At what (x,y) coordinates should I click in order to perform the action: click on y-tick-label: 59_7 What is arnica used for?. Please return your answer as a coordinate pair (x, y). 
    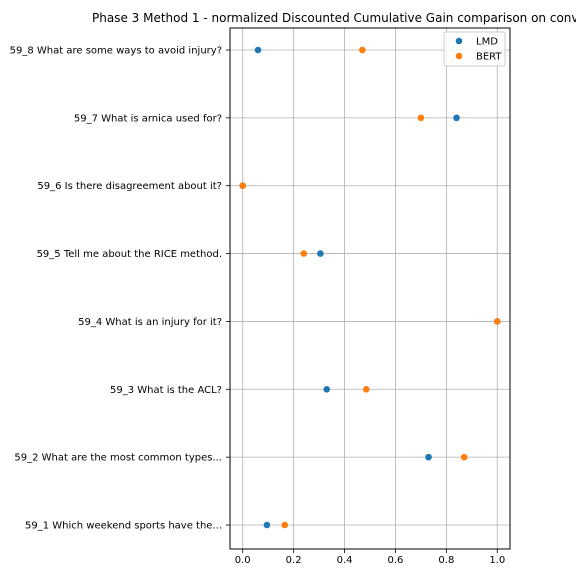
    Looking at the image, I should click on (148, 118).